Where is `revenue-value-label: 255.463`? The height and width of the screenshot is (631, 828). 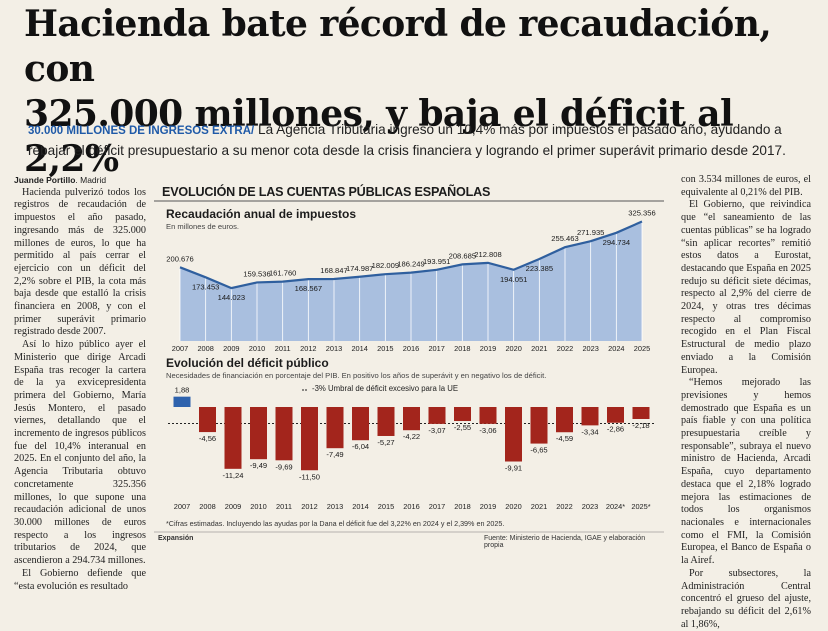 revenue-value-label: 255.463 is located at coordinates (564, 238).